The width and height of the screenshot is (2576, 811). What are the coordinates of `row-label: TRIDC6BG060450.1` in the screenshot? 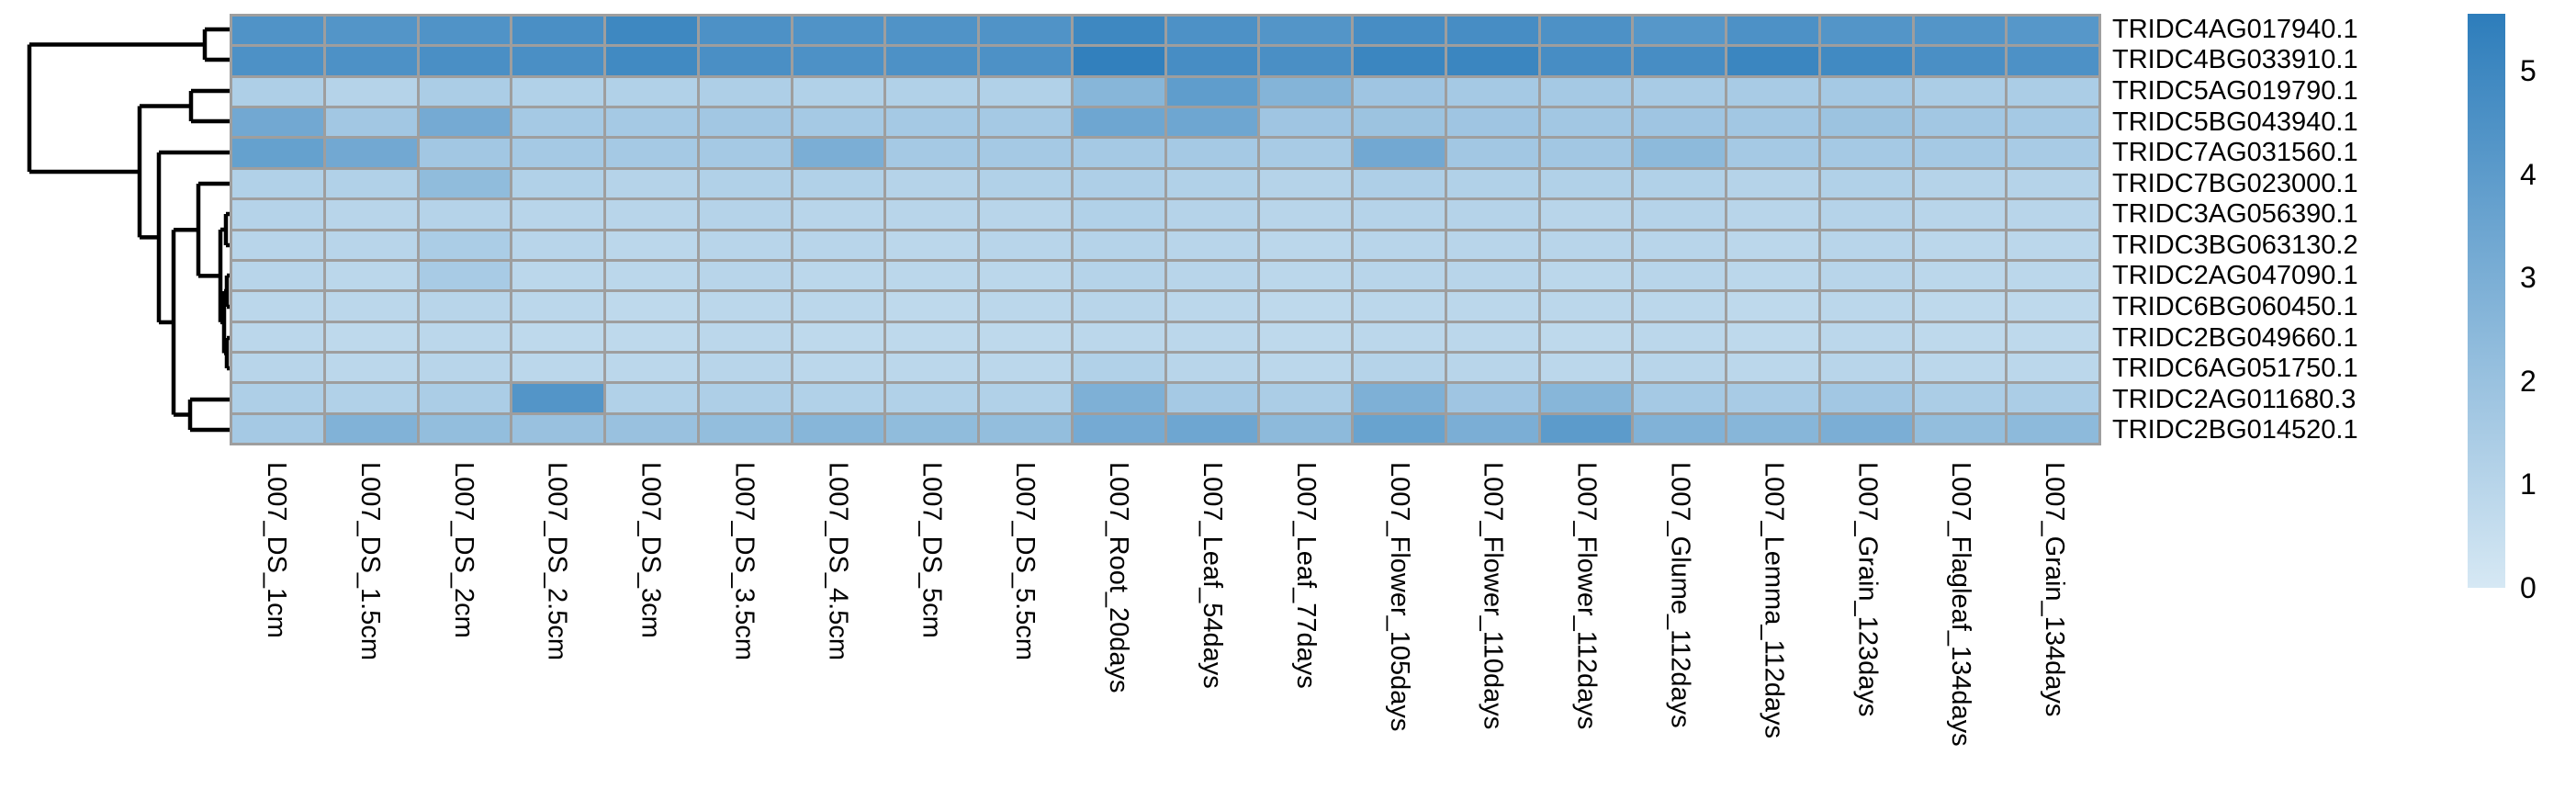 It's located at (2235, 306).